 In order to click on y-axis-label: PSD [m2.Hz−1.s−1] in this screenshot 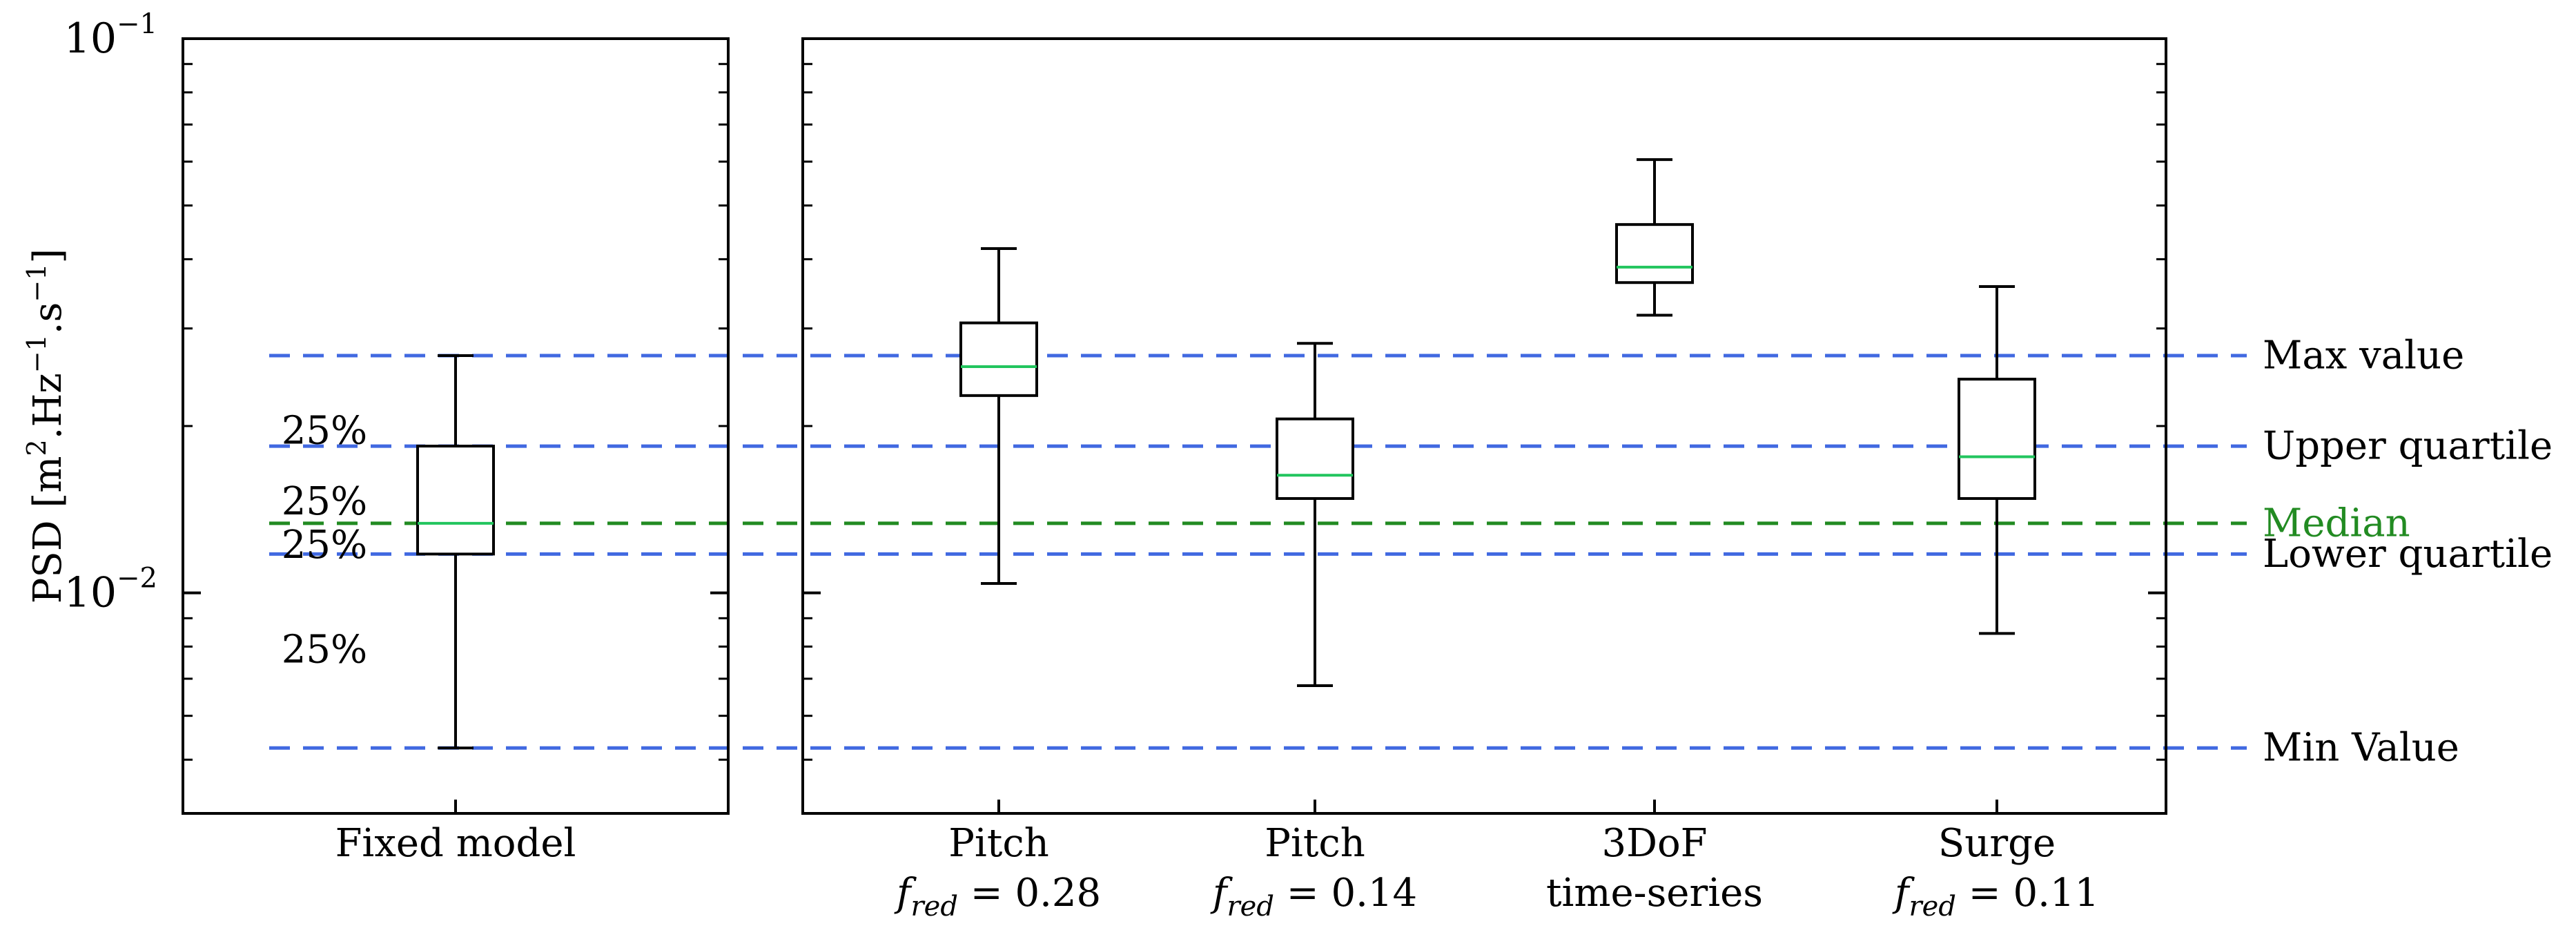, I will do `click(45, 426)`.